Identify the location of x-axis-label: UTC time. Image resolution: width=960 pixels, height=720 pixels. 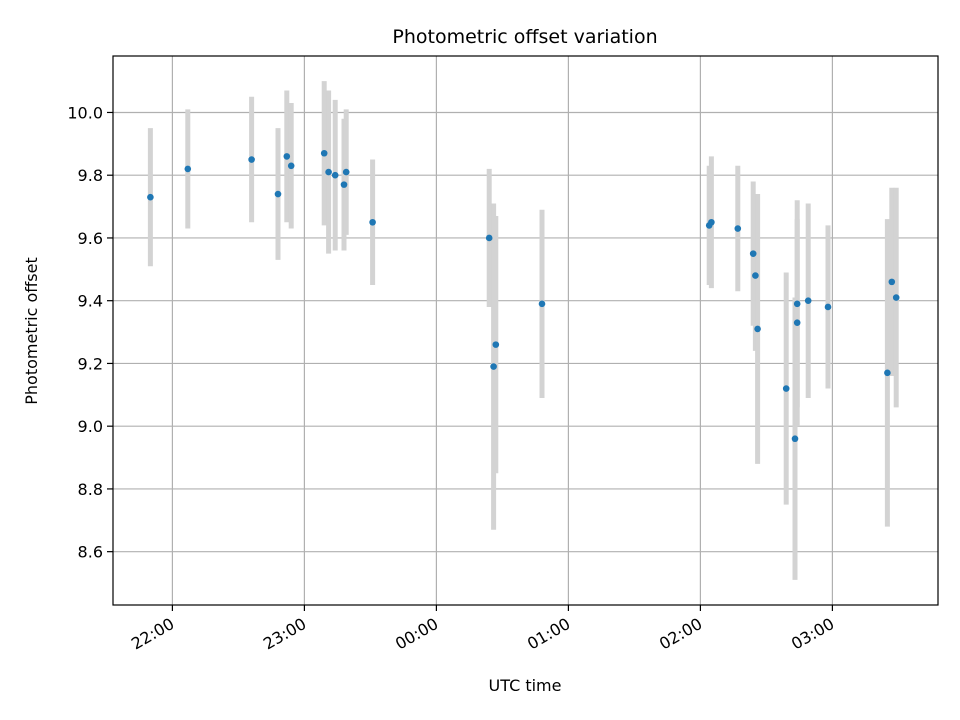
(525, 685).